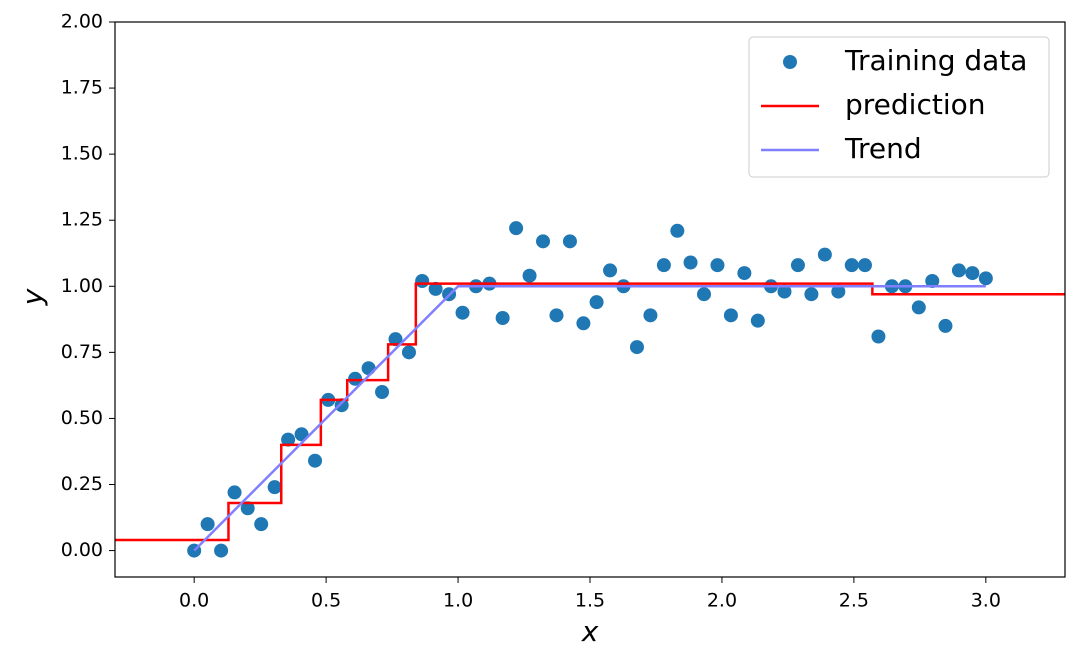 This screenshot has width=1080, height=665. Describe the element at coordinates (32, 297) in the screenshot. I see `y-axis-label: y` at that location.